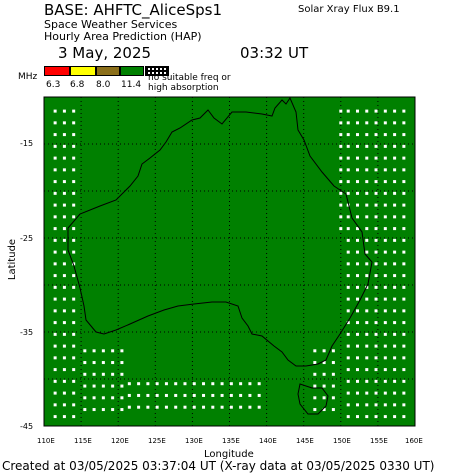 The width and height of the screenshot is (462, 476). I want to click on legend-freq-1: 6.3, so click(53, 85).